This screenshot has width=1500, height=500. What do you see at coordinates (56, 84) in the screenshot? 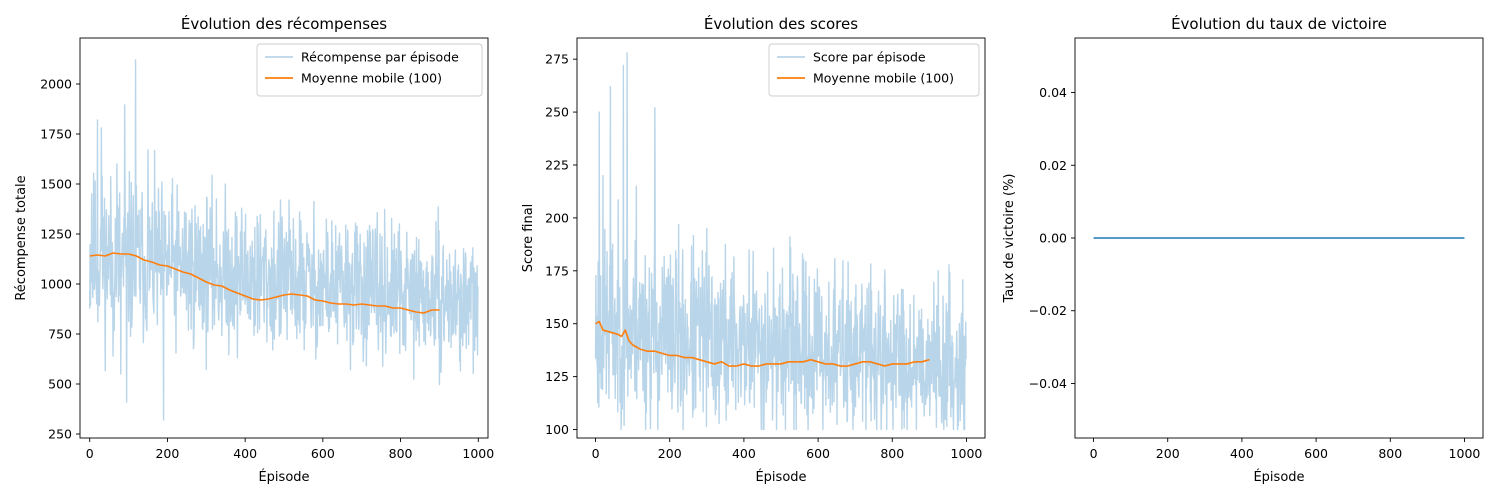
I see `y-tick-label: 2000` at bounding box center [56, 84].